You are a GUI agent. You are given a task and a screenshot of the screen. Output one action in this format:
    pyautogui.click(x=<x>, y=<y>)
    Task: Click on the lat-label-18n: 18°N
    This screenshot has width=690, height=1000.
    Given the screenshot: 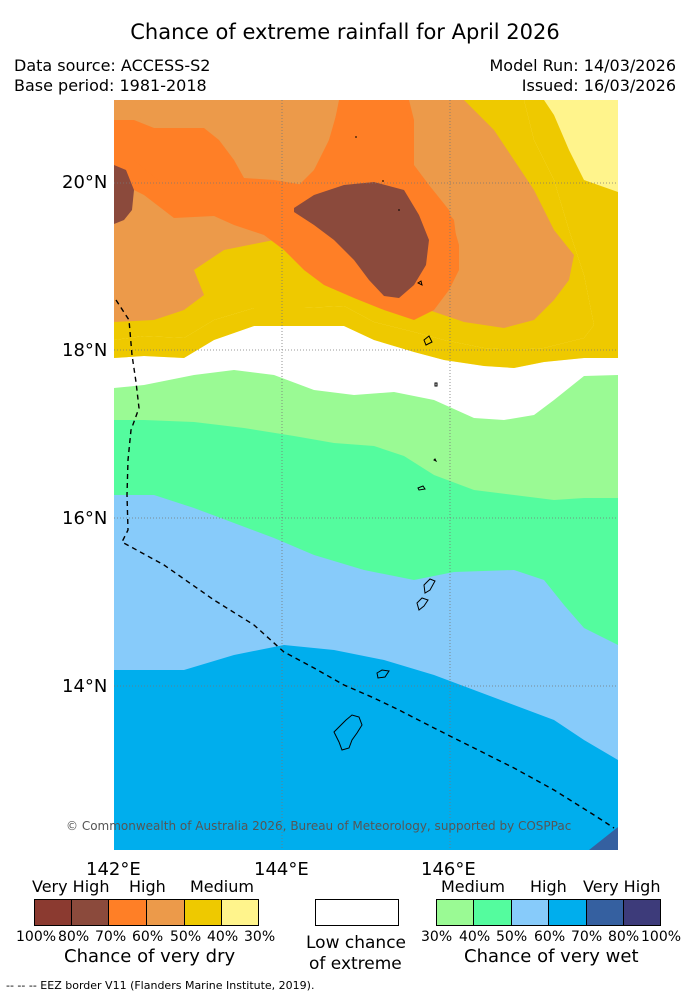 What is the action you would take?
    pyautogui.click(x=85, y=350)
    